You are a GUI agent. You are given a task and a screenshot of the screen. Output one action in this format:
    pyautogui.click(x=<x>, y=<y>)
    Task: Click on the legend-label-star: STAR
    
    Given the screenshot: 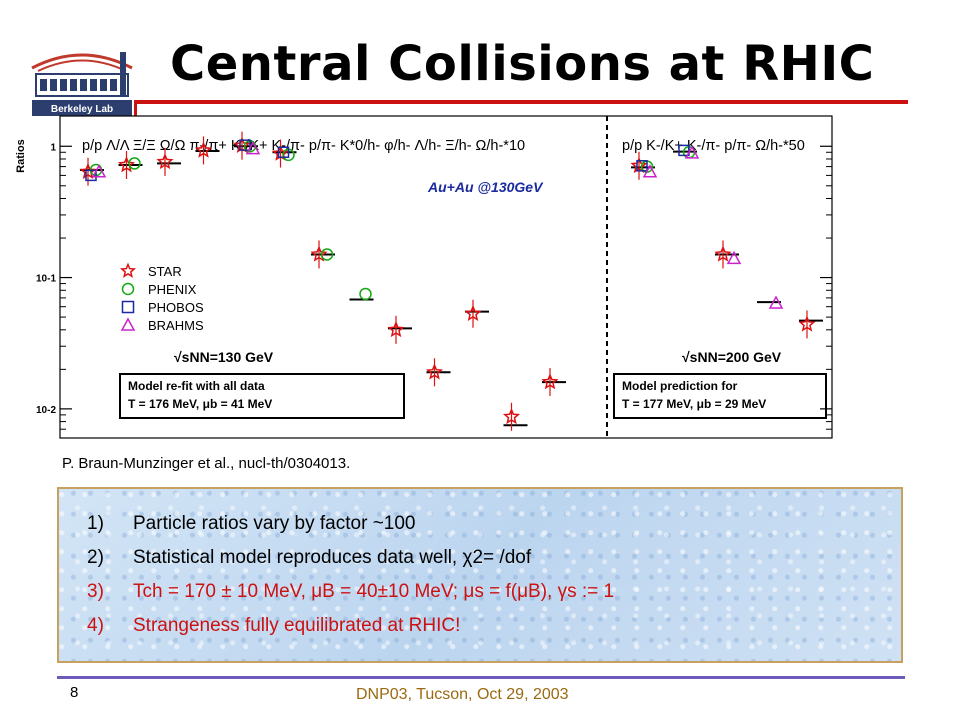 What is the action you would take?
    pyautogui.click(x=165, y=271)
    